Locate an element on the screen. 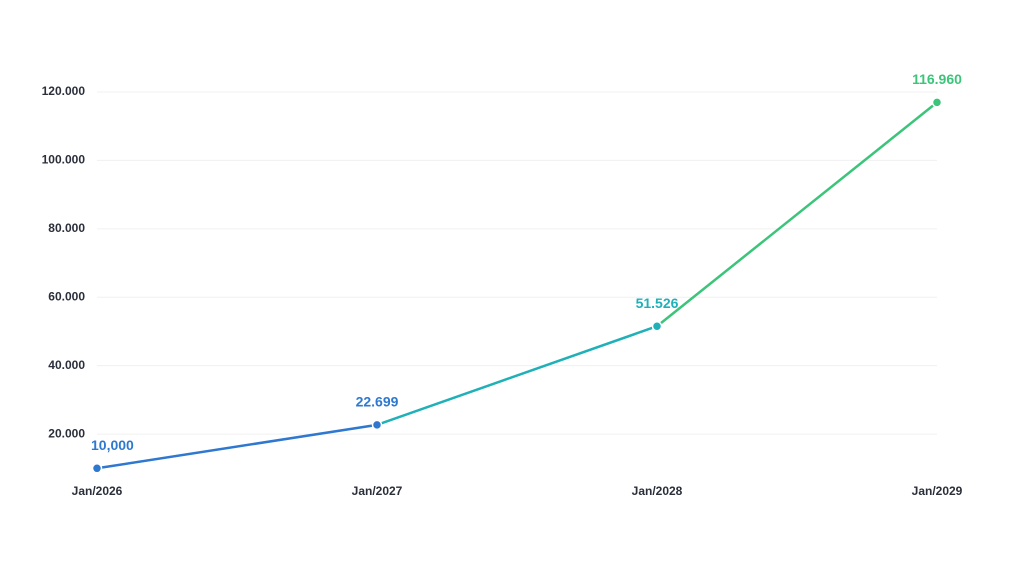 The height and width of the screenshot is (576, 1024). data-label: 10,000 is located at coordinates (112, 445).